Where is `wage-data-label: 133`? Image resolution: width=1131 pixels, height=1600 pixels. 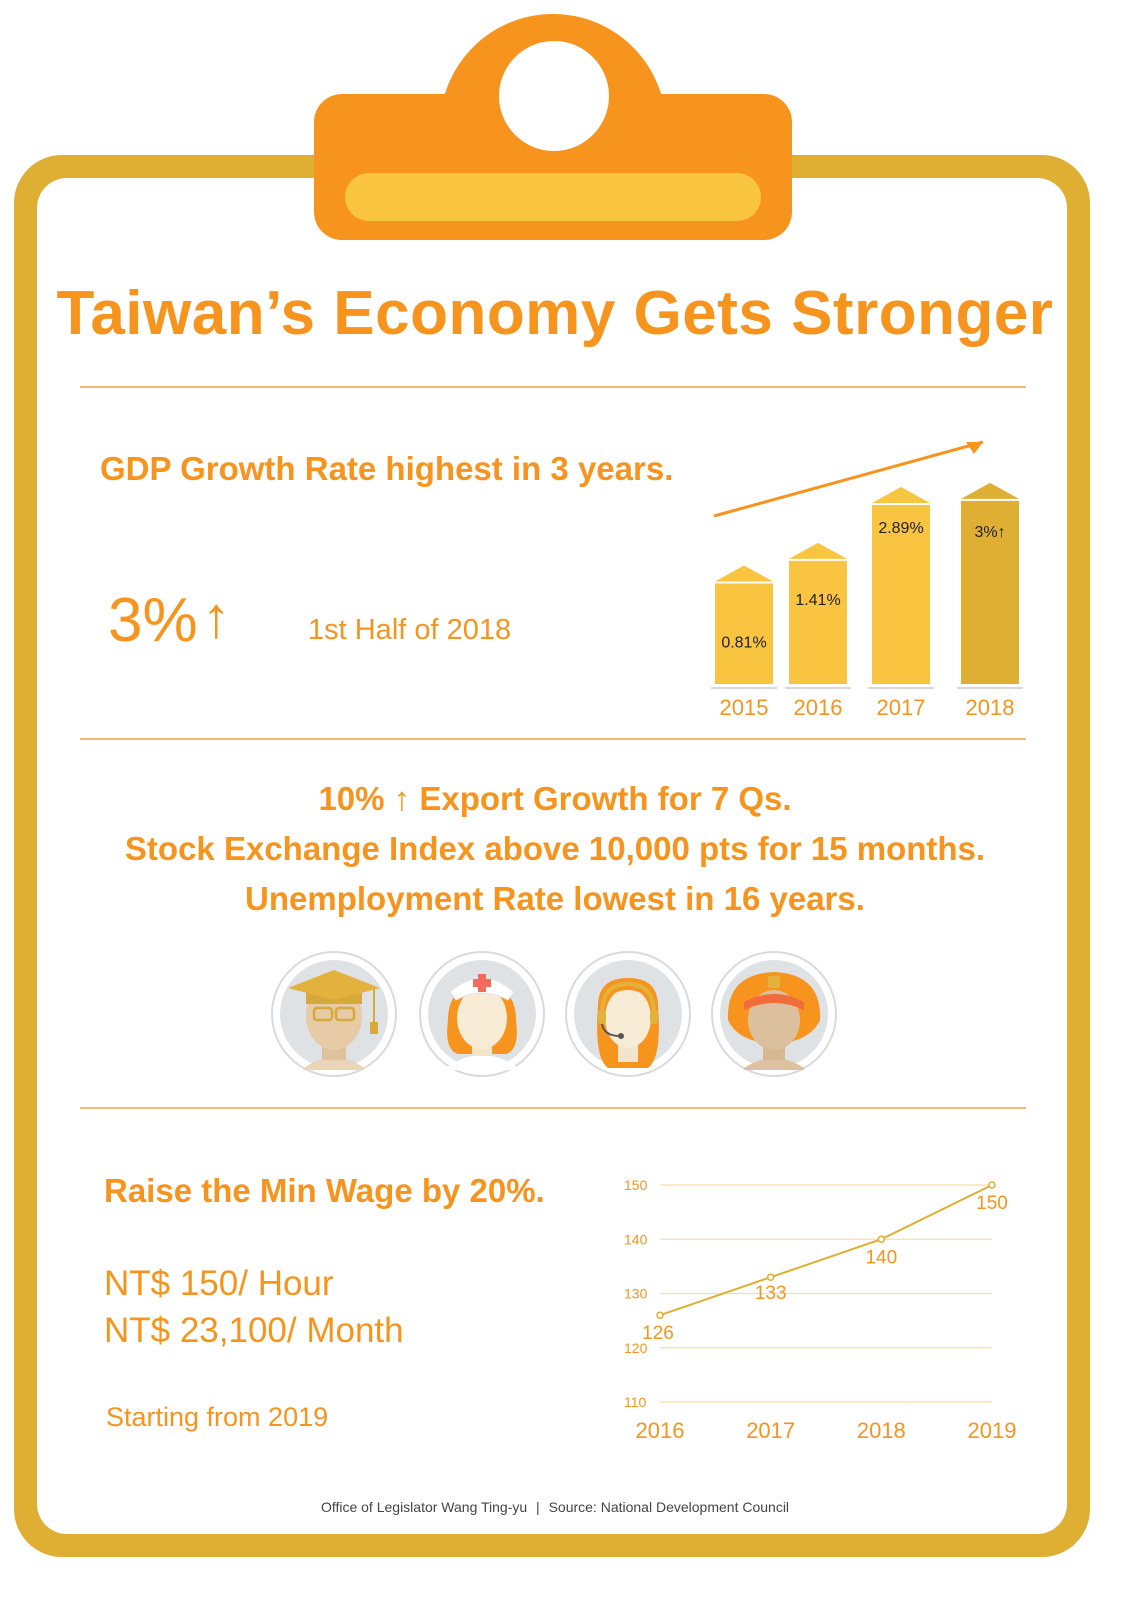 wage-data-label: 133 is located at coordinates (771, 1293).